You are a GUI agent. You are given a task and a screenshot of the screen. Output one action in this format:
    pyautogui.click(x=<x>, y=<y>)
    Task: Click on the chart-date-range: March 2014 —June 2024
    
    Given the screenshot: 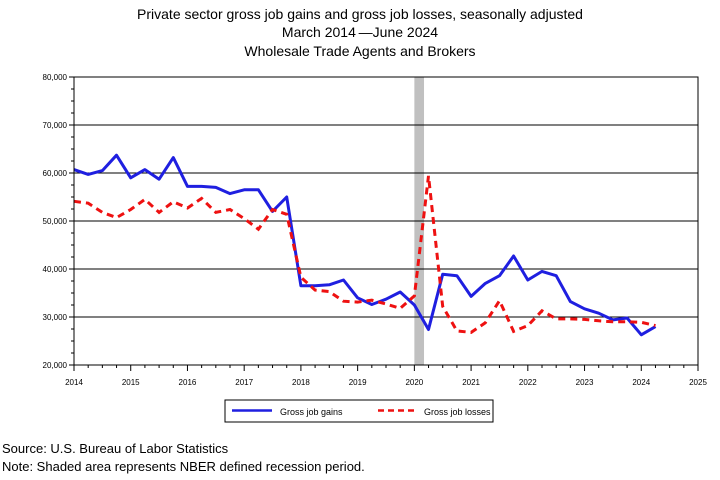 What is the action you would take?
    pyautogui.click(x=360, y=32)
    